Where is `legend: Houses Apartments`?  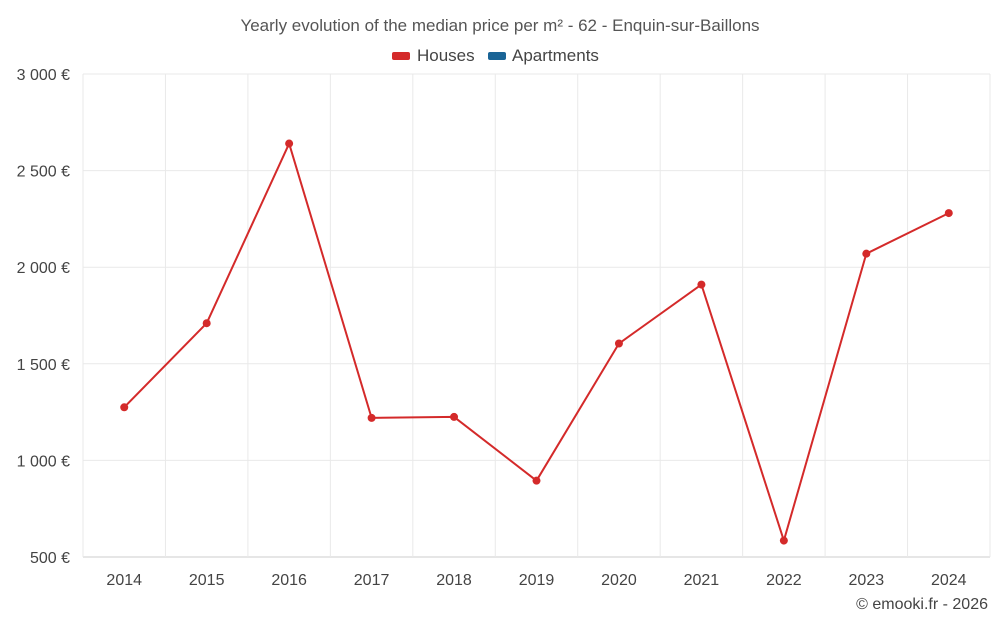 legend: Houses Apartments is located at coordinates (495, 55).